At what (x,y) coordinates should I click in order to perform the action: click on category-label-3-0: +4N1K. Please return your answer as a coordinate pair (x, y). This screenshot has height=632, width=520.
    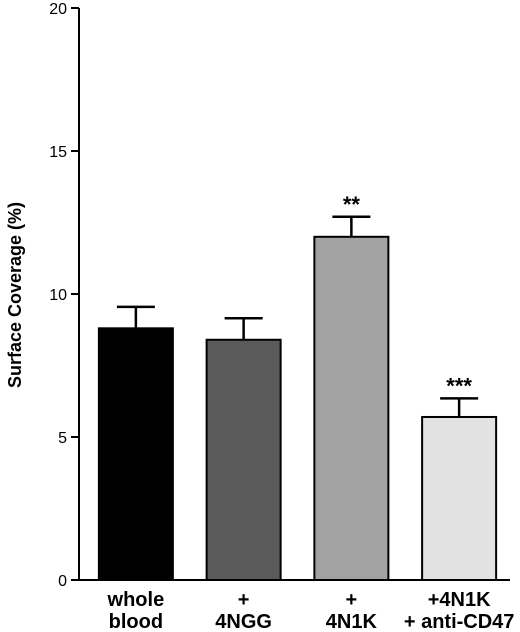
    Looking at the image, I should click on (459, 600).